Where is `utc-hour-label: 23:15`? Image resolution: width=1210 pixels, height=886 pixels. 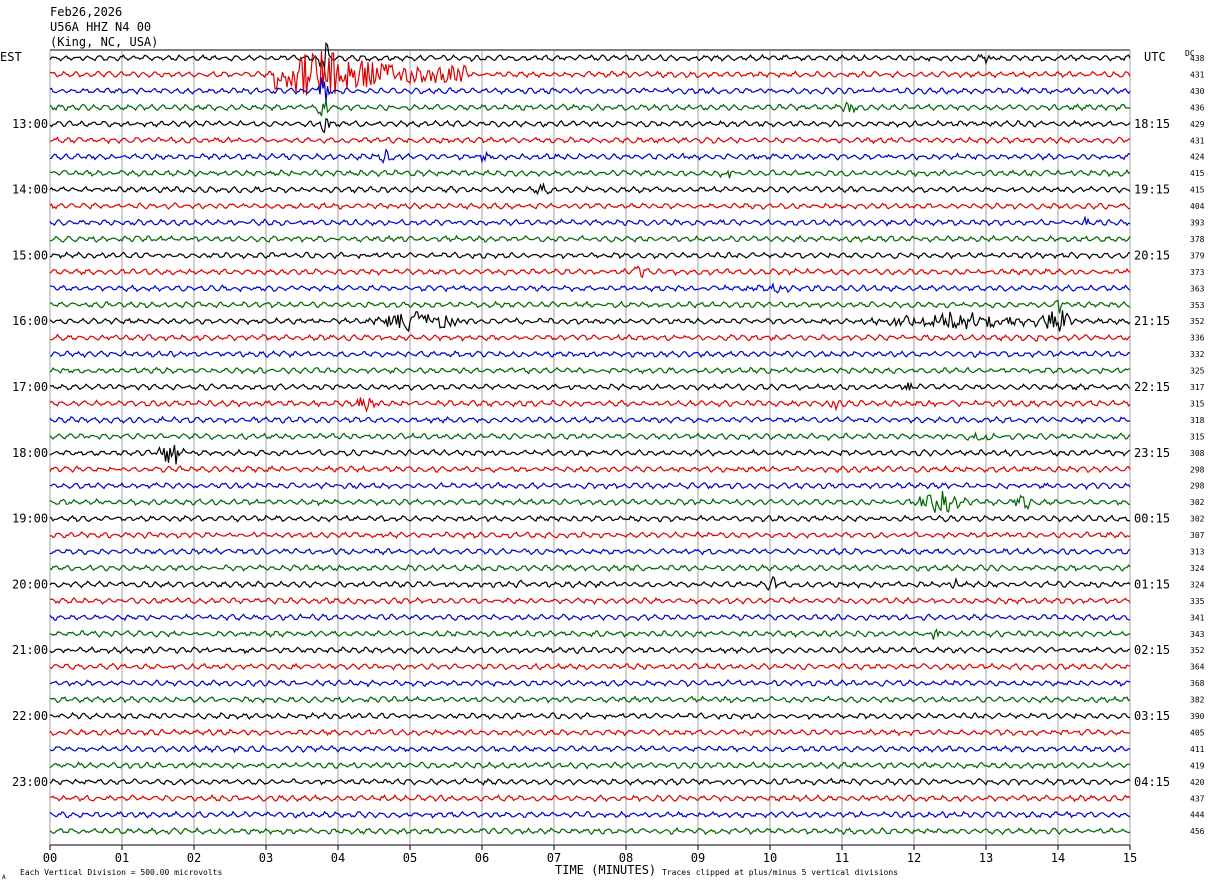 utc-hour-label: 23:15 is located at coordinates (1152, 453).